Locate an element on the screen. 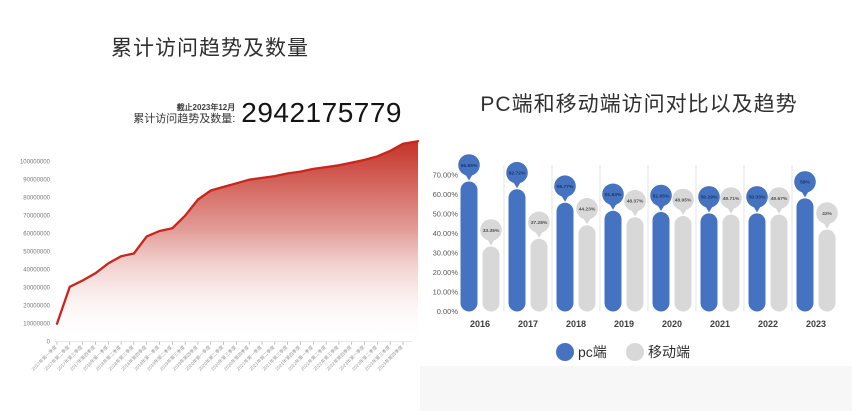 The height and width of the screenshot is (411, 852). mobile-bubble-label: 44.23% is located at coordinates (587, 210).